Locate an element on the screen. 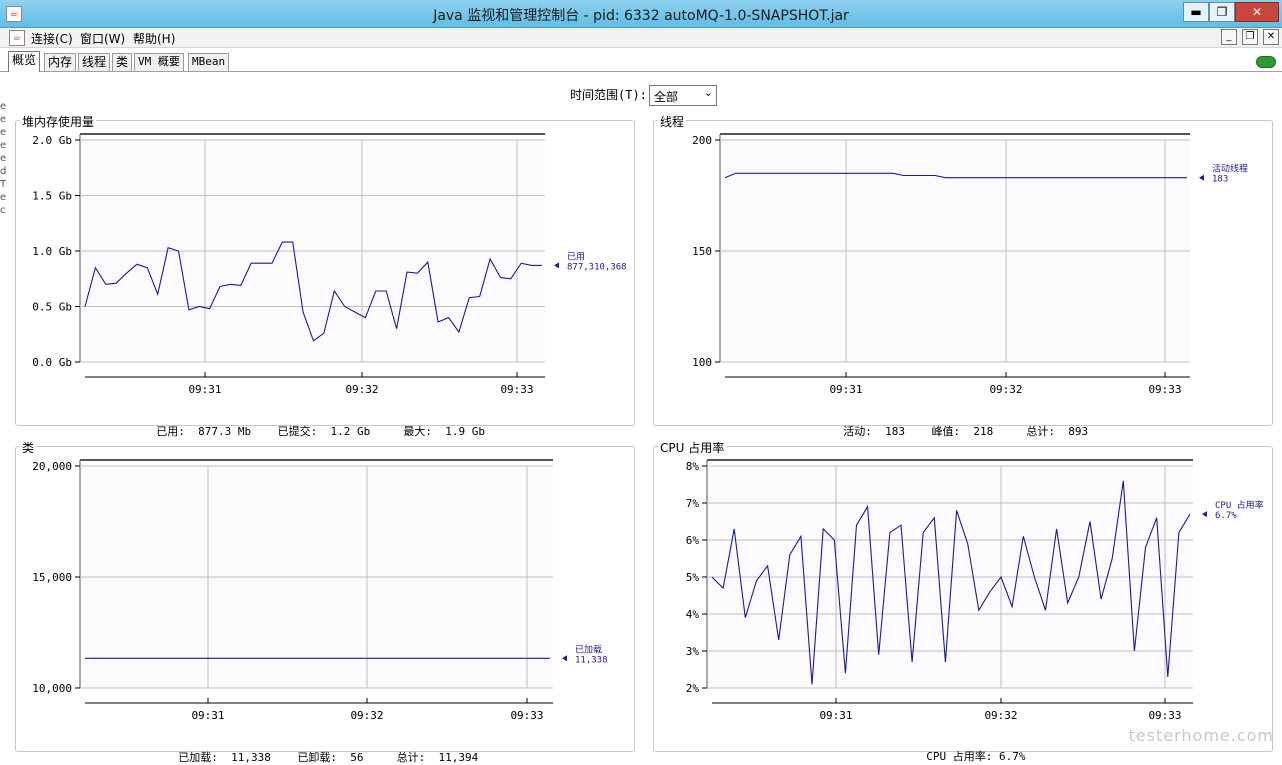  y-tick-label: 3% is located at coordinates (693, 651).